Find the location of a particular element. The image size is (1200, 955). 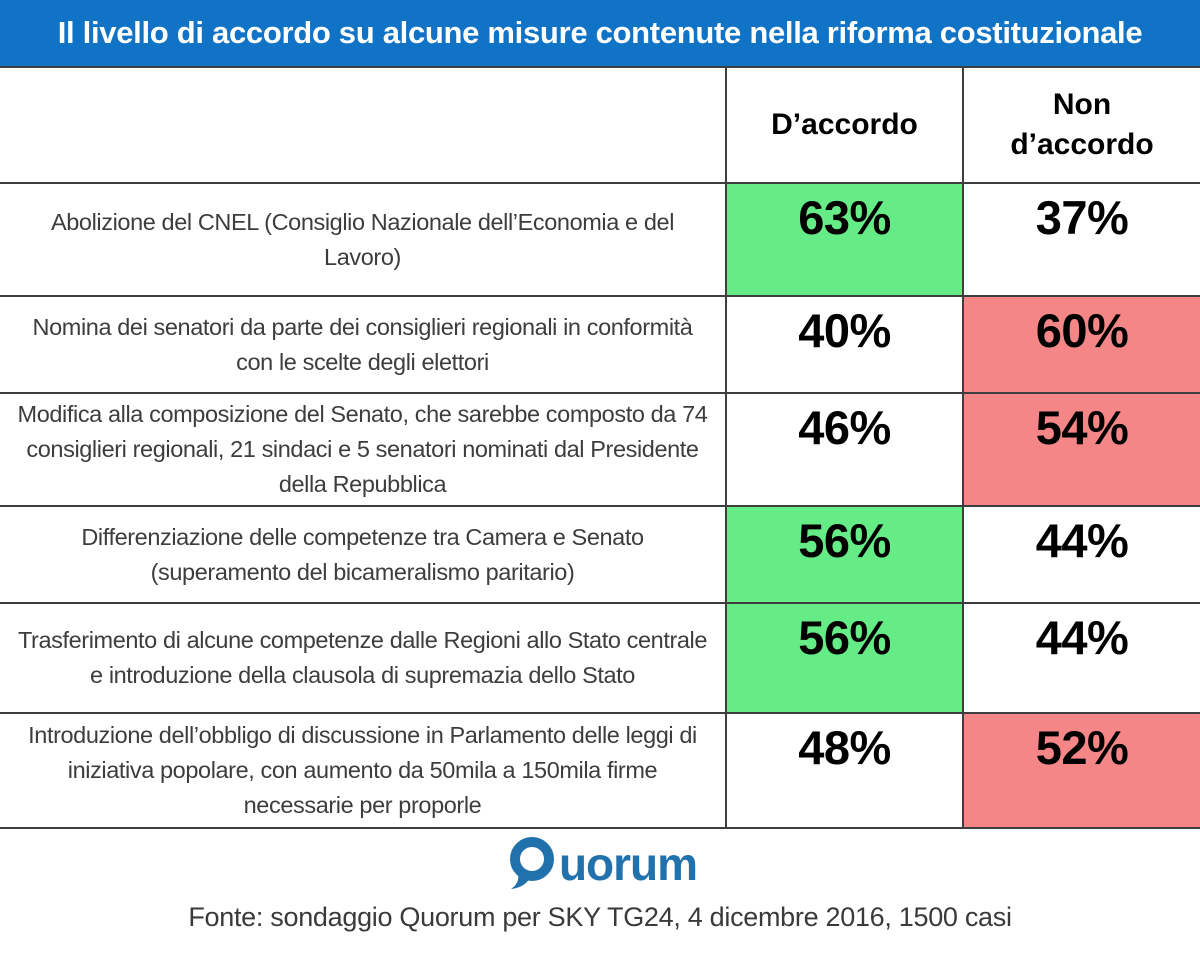

agree-cell: 63% is located at coordinates (843, 239).